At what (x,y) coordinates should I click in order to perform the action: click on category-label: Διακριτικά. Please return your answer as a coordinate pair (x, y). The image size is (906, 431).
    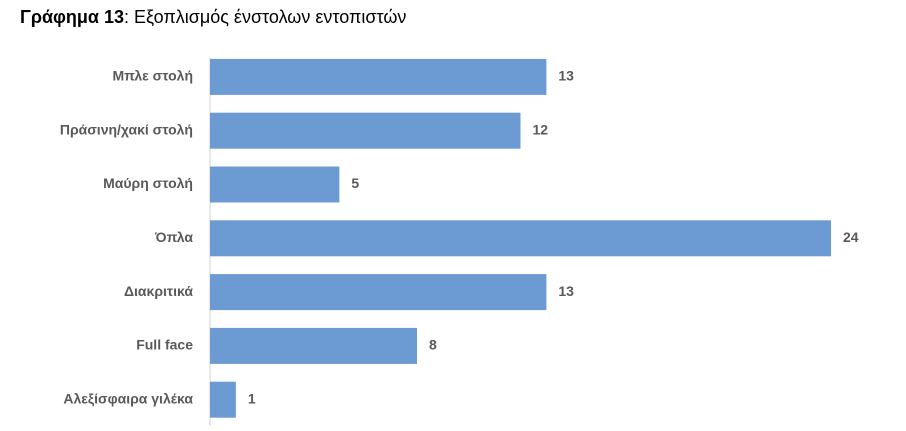
    Looking at the image, I should click on (158, 291).